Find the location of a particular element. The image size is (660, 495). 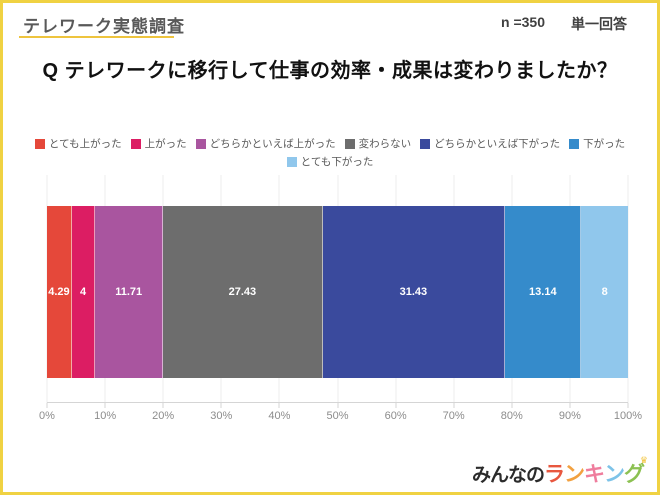

bar-segment: 8 is located at coordinates (604, 292).